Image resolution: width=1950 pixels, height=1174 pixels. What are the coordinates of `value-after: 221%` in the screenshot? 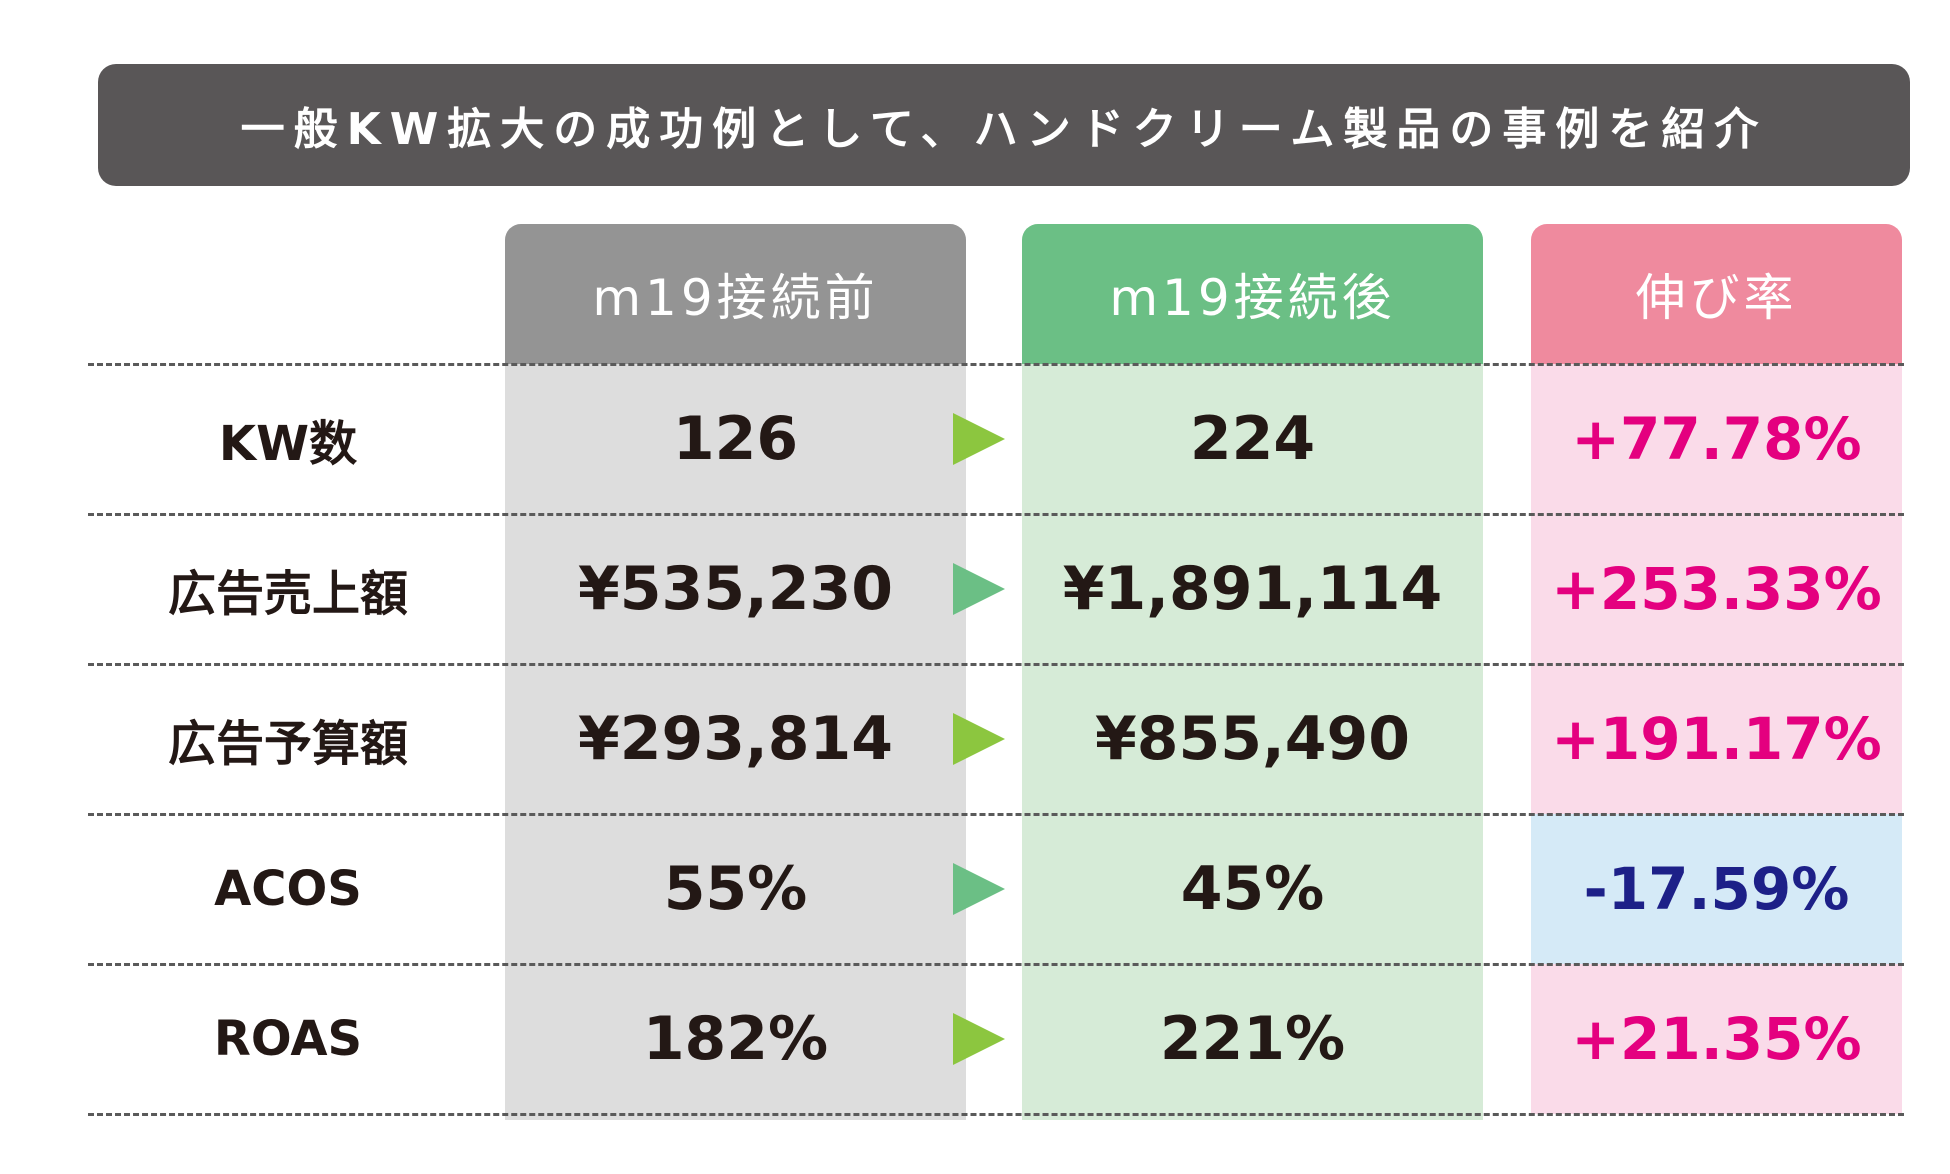 It's located at (1252, 1039).